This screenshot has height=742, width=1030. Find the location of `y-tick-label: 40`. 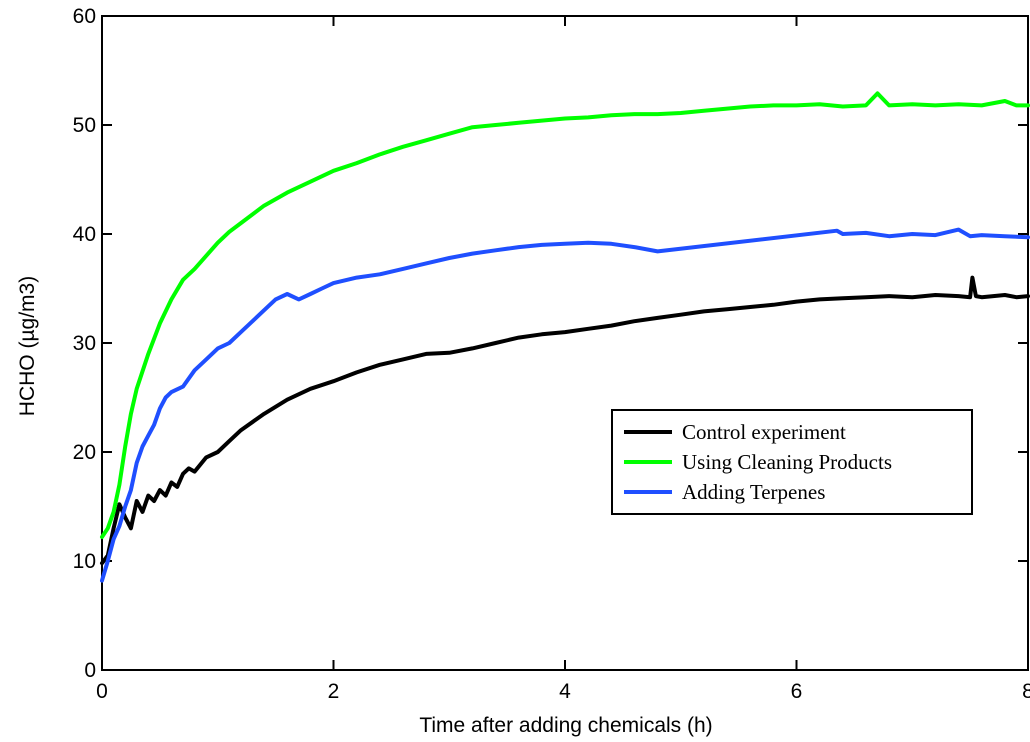

y-tick-label: 40 is located at coordinates (84, 234).